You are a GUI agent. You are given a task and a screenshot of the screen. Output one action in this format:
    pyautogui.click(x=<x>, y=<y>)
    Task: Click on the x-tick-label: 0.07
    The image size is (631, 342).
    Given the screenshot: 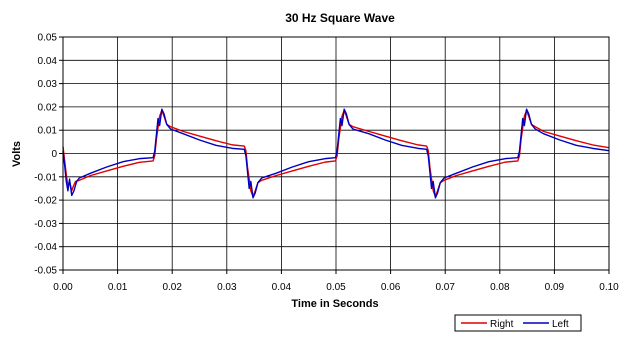 What is the action you would take?
    pyautogui.click(x=445, y=287)
    